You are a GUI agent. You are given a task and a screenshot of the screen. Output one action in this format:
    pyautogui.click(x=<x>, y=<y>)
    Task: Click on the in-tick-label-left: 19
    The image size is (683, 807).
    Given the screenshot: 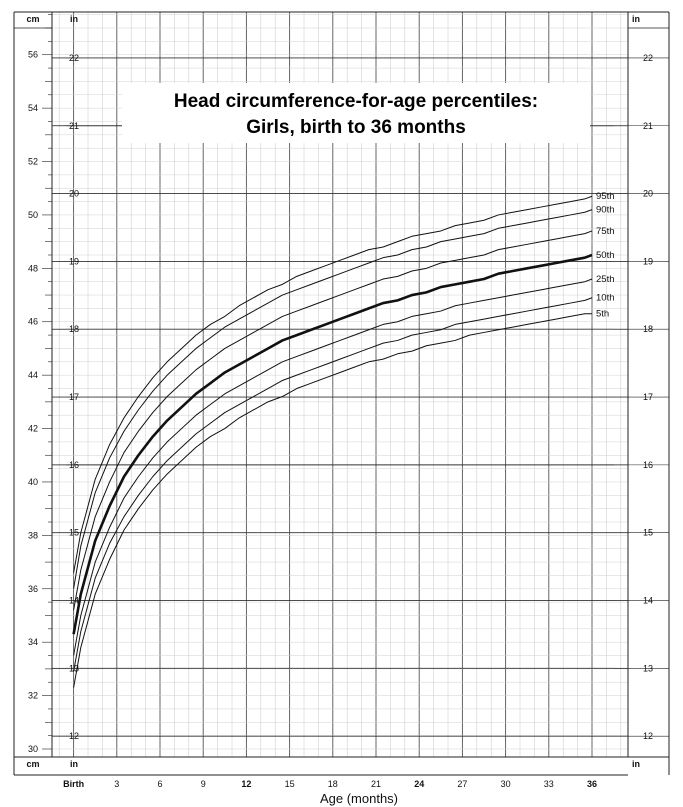 What is the action you would take?
    pyautogui.click(x=74, y=261)
    